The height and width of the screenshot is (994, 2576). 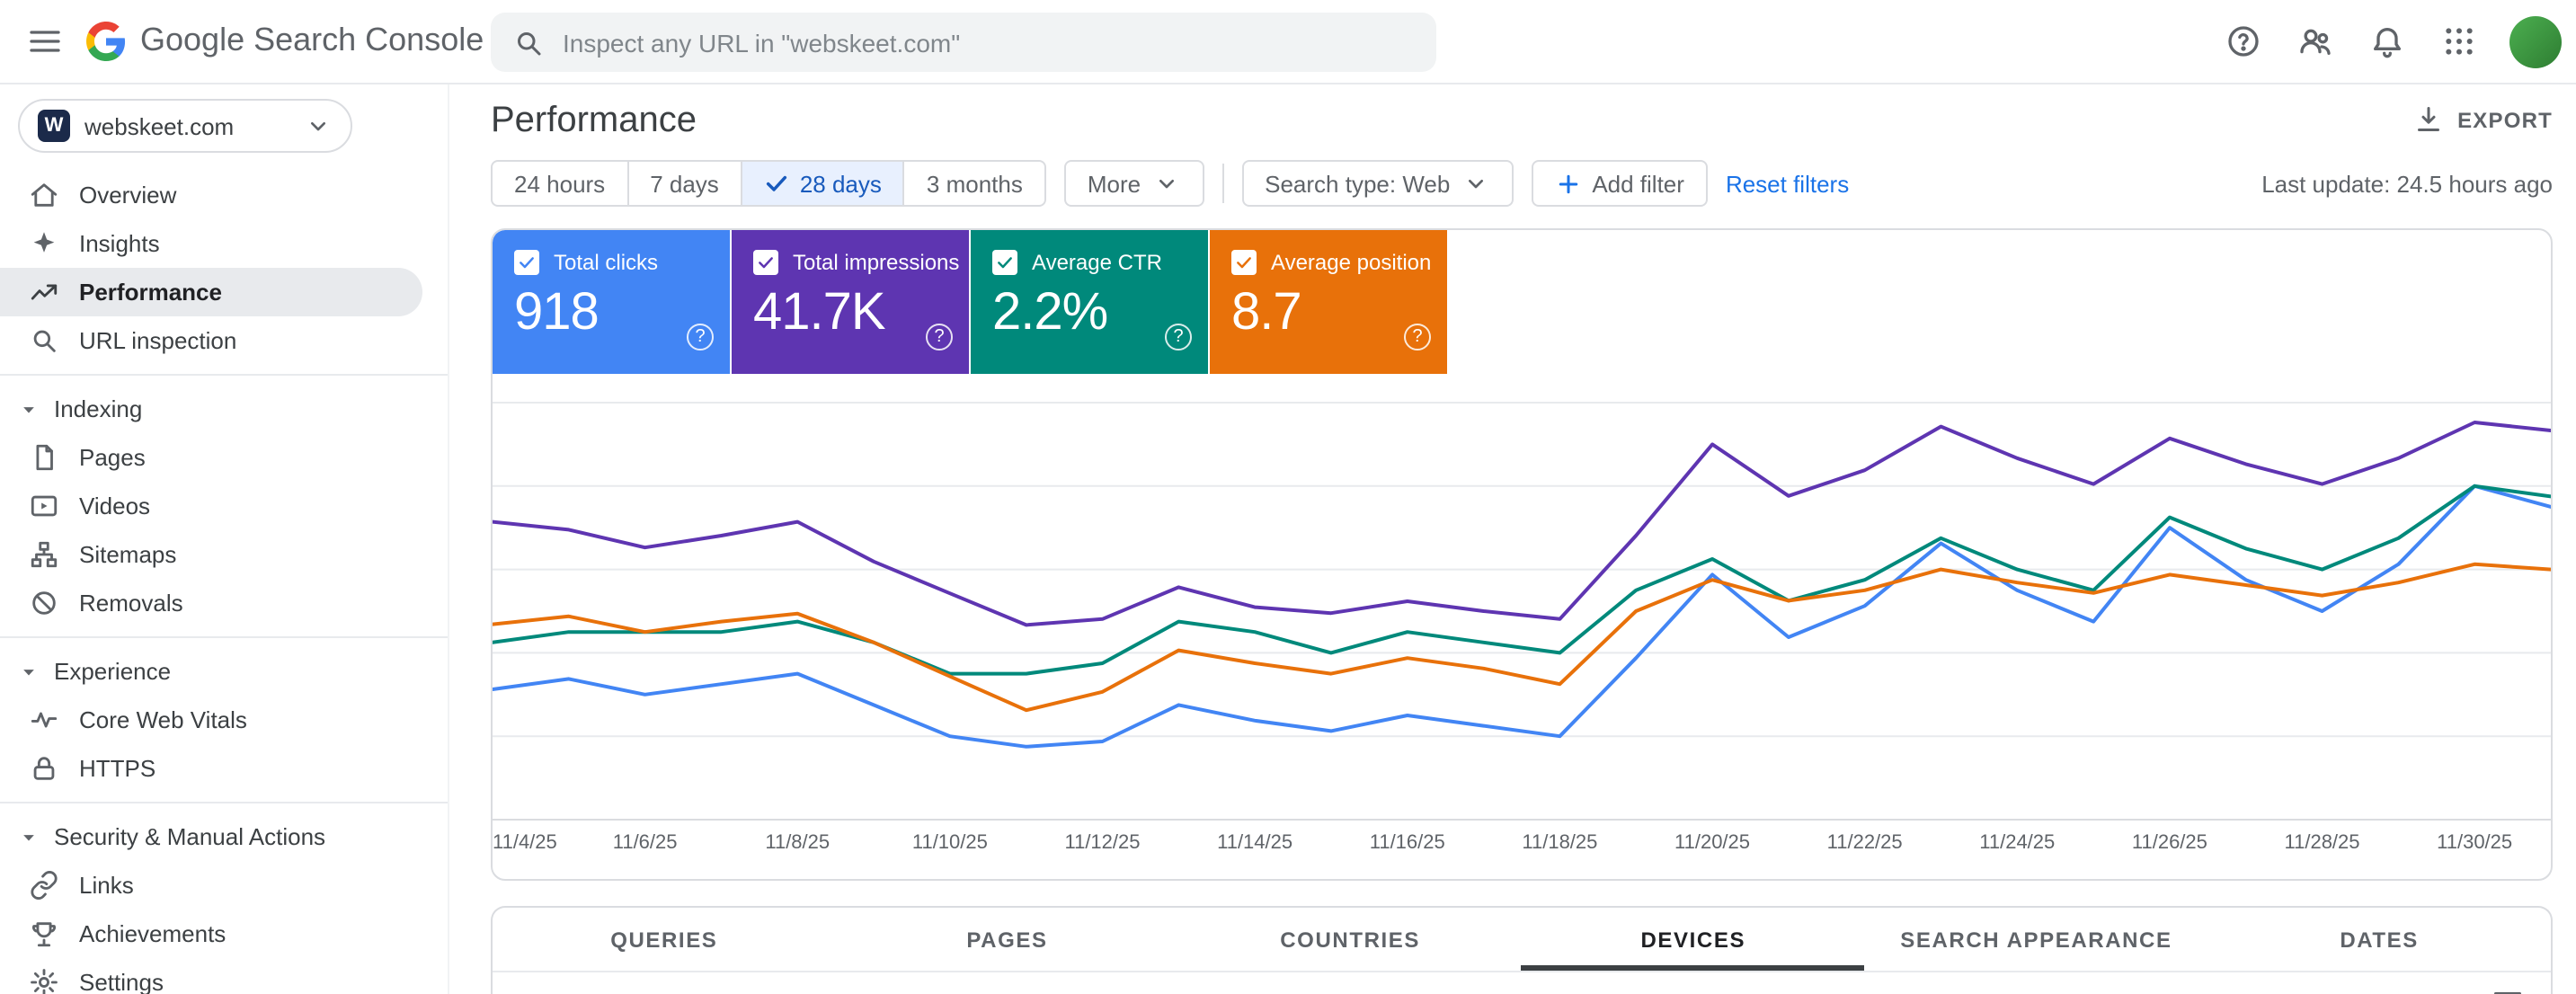 I want to click on main-menu-button, so click(x=45, y=40).